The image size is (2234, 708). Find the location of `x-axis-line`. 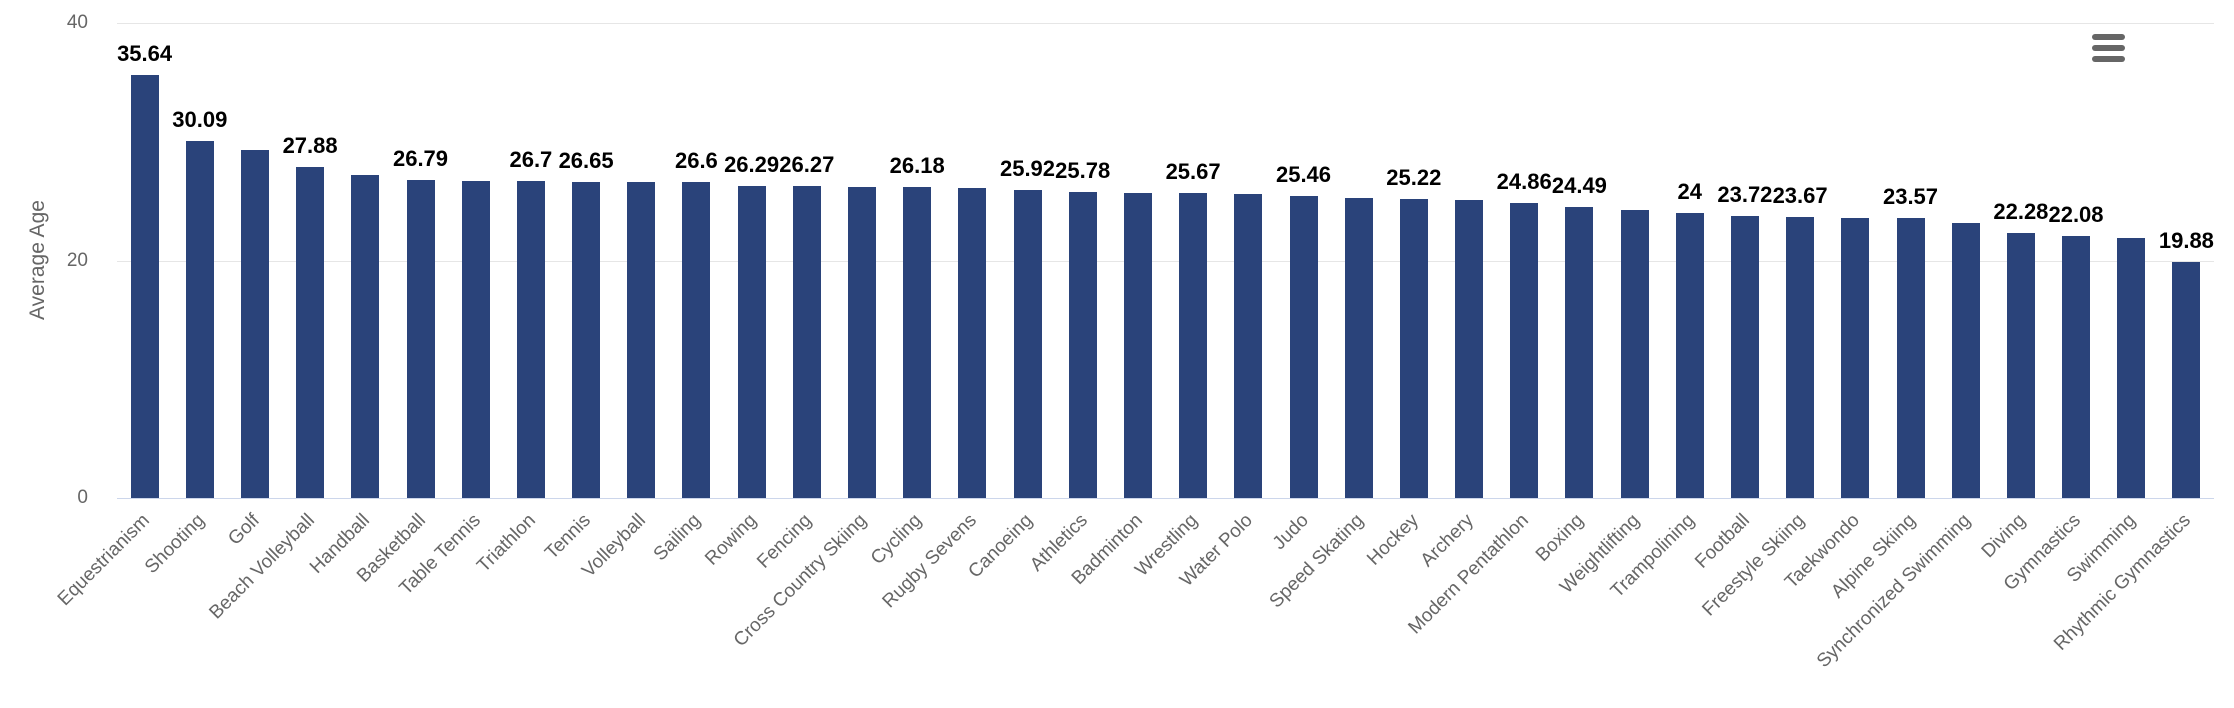

x-axis-line is located at coordinates (1165, 498).